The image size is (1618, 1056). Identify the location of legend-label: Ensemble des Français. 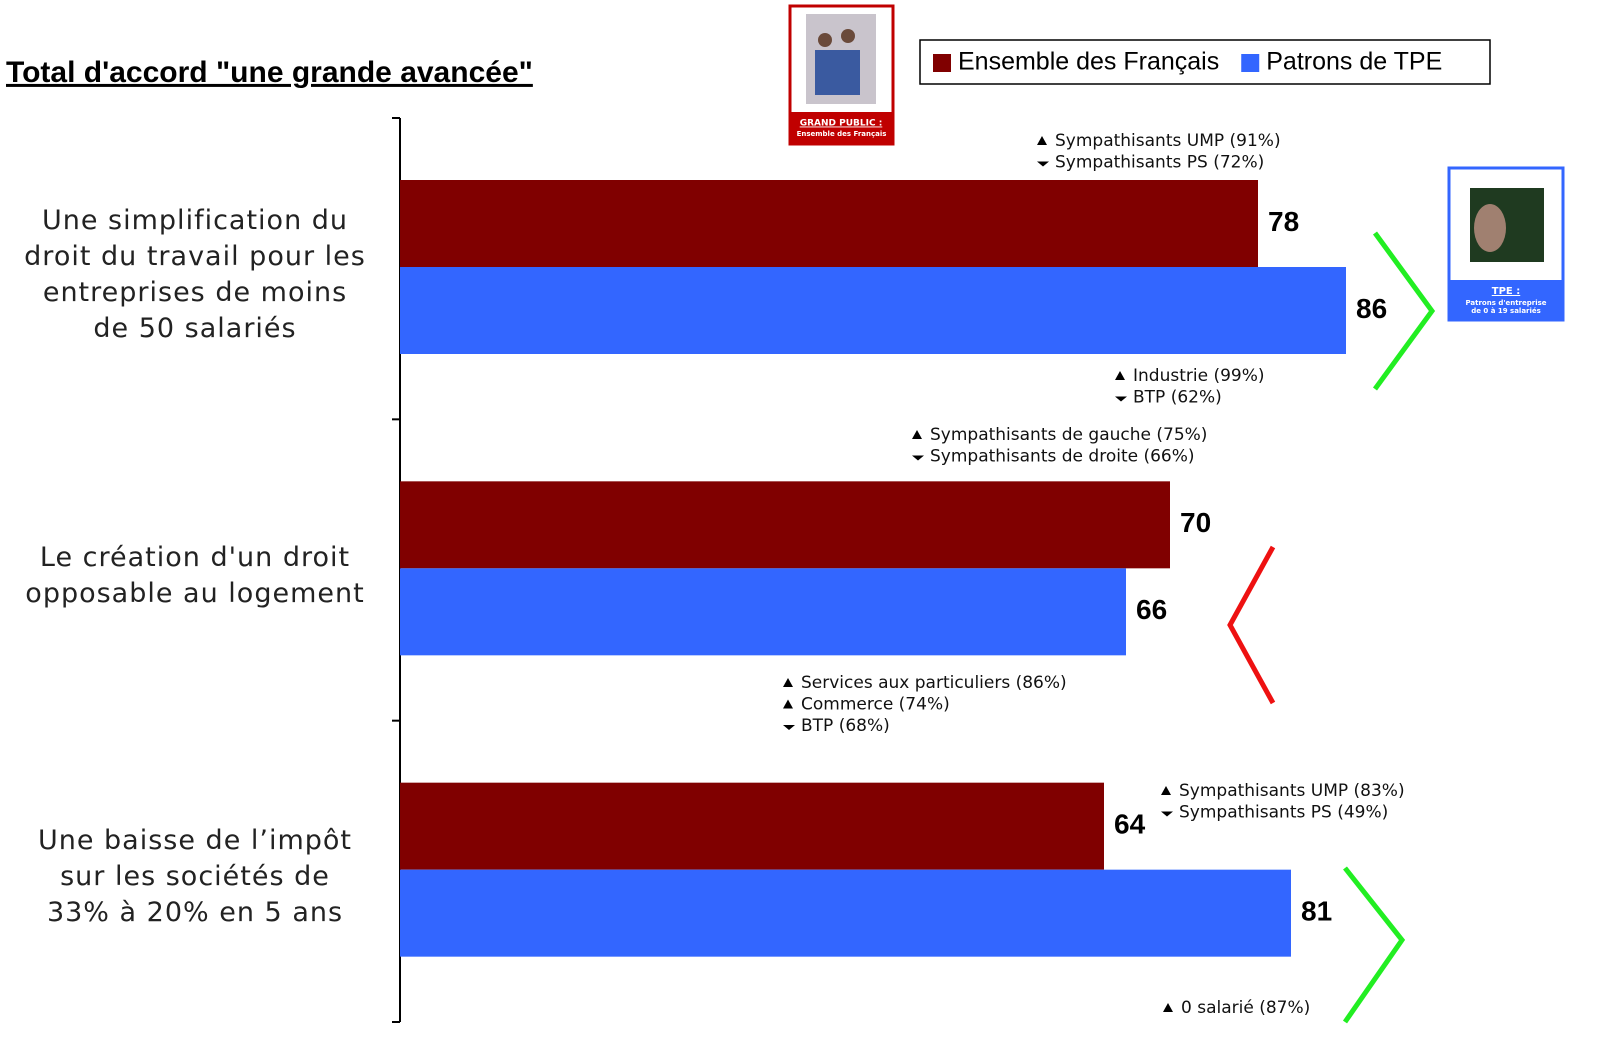
(1088, 62).